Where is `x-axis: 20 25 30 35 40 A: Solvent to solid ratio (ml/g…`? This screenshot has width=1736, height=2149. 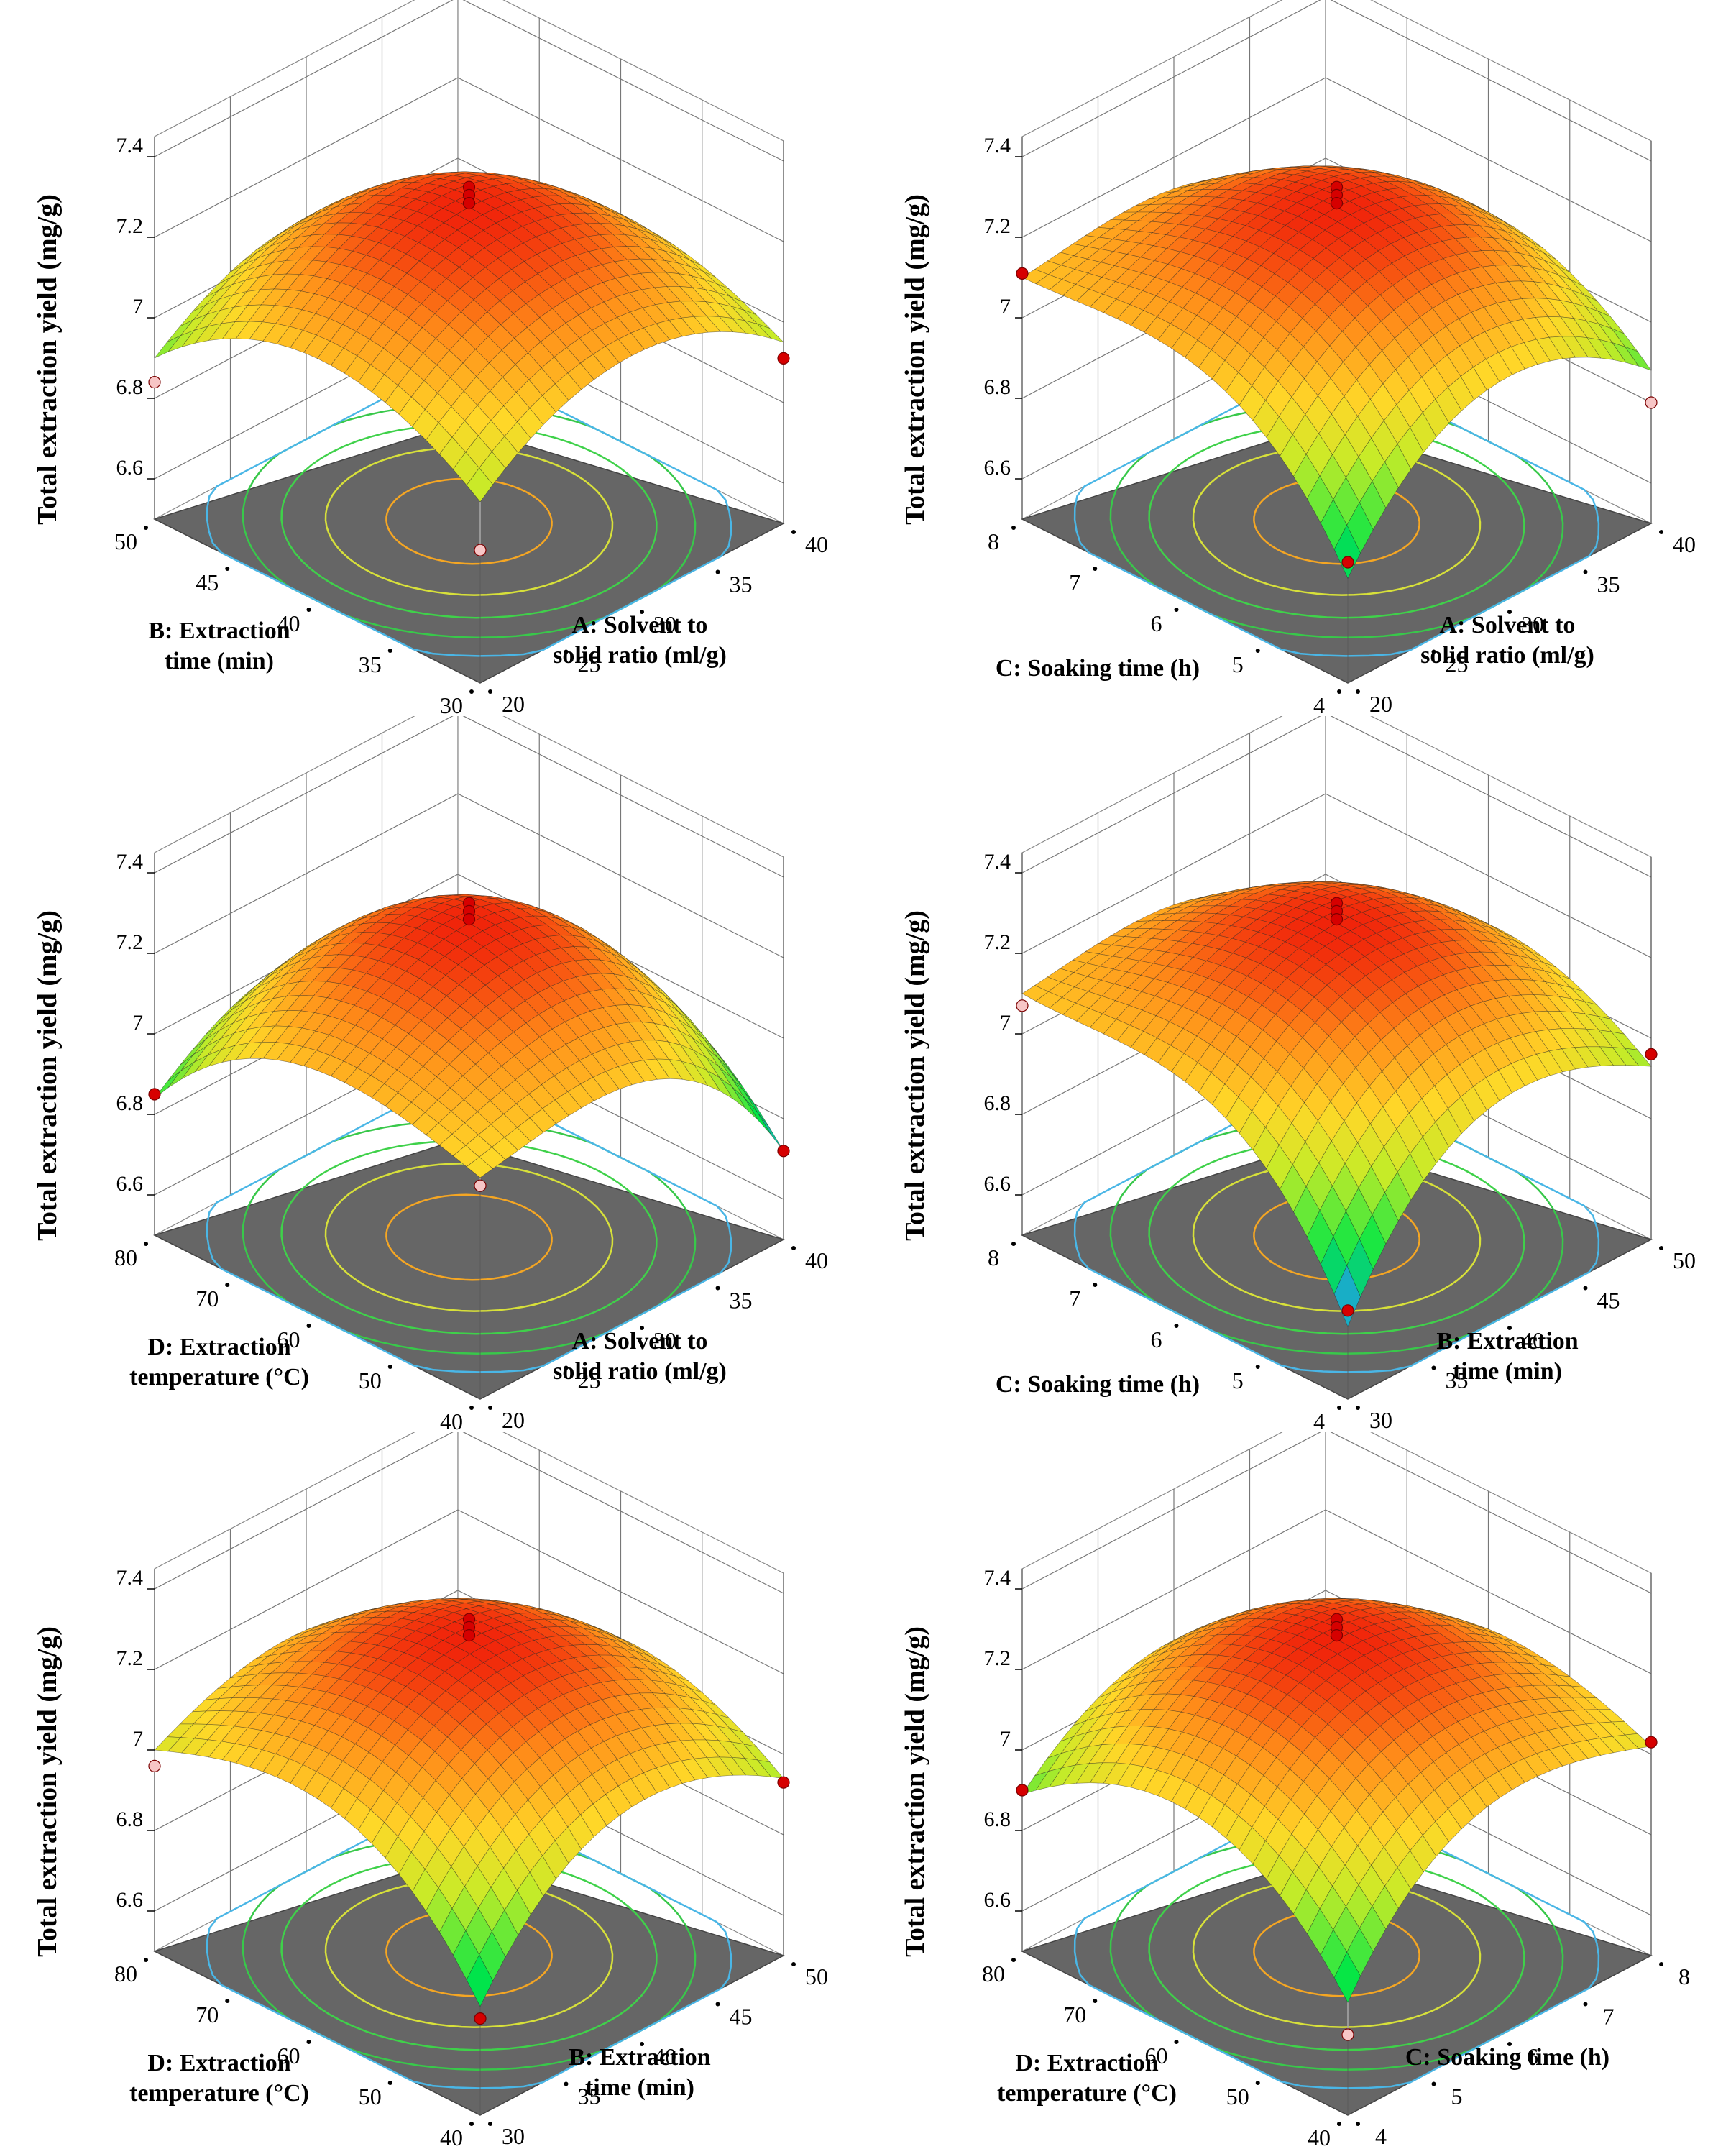 x-axis: 20 25 30 35 40 A: Solvent to solid ratio (ml/g… is located at coordinates (658, 1339).